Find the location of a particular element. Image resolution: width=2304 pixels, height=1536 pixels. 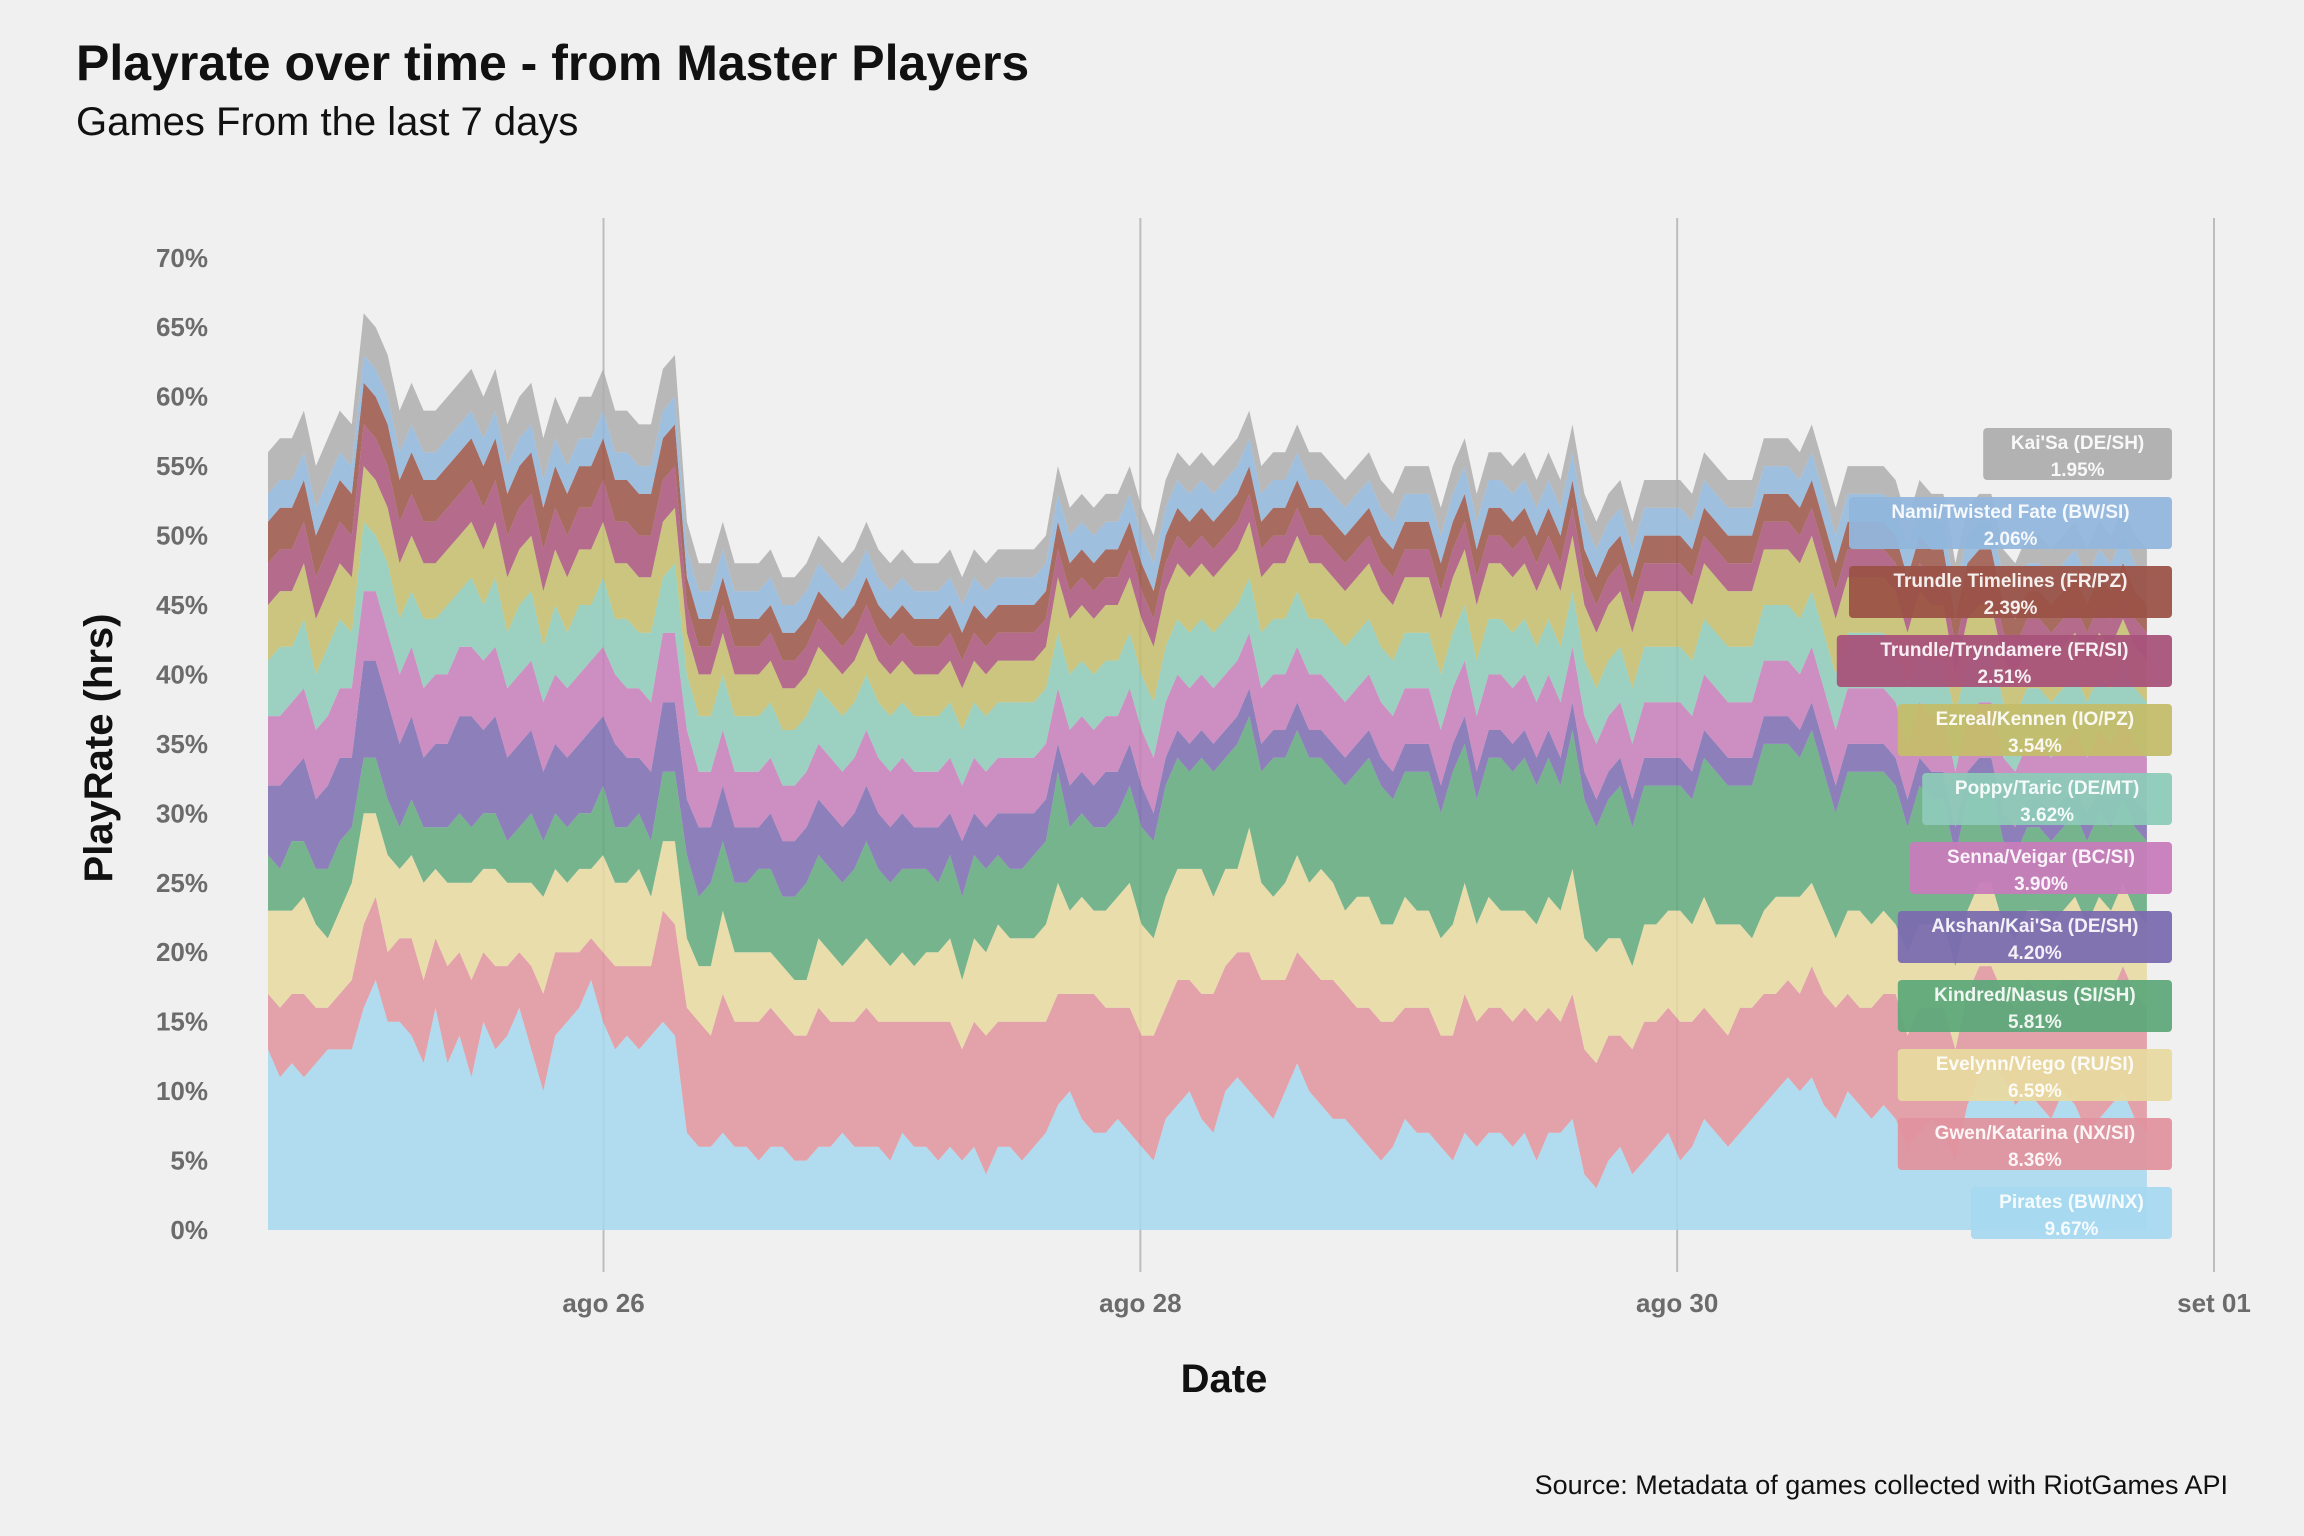

y-axis-title: PlayRate (hrs) is located at coordinates (99, 748).